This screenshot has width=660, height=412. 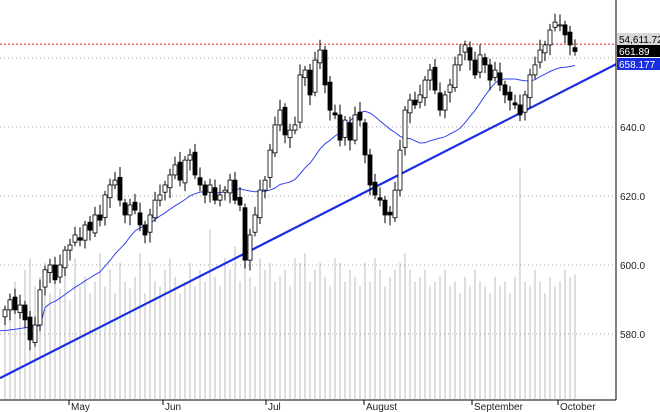 What do you see at coordinates (80, 407) in the screenshot?
I see `x-tick-label: May` at bounding box center [80, 407].